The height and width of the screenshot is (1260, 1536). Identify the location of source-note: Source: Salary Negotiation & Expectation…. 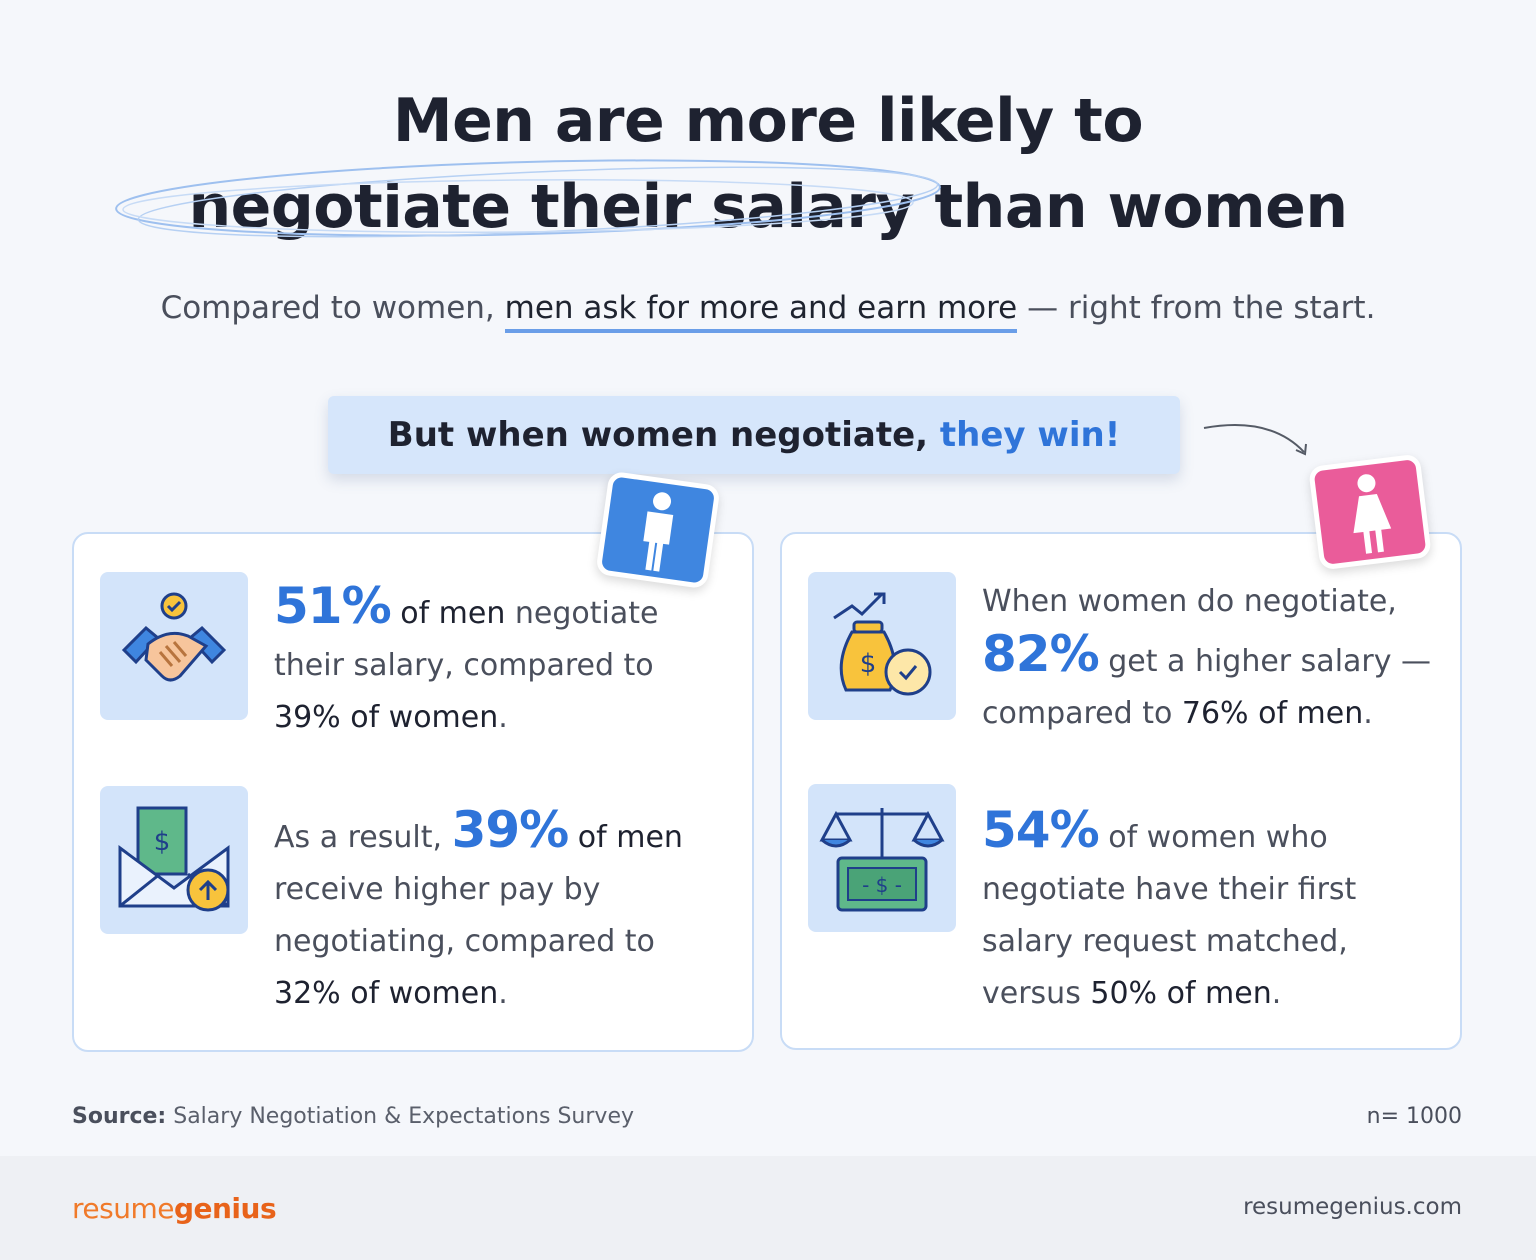
(353, 1116).